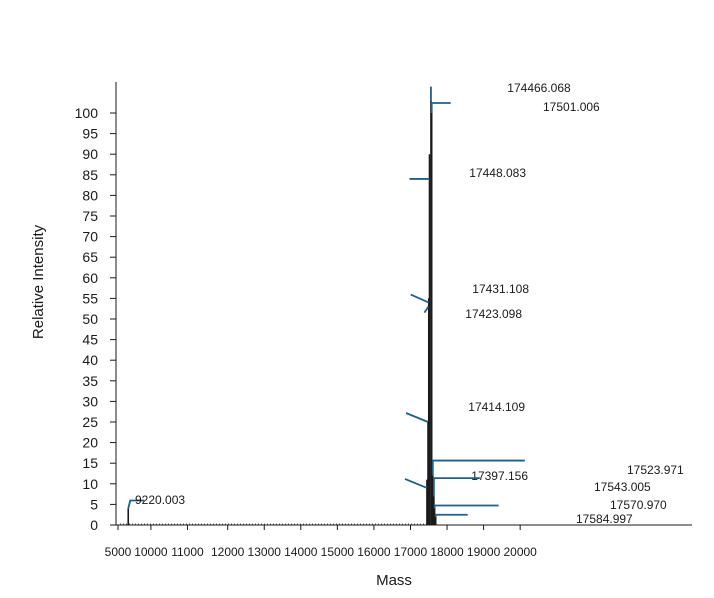 This screenshot has height=598, width=714. Describe the element at coordinates (571, 107) in the screenshot. I see `peak-label: 17501.006` at that location.